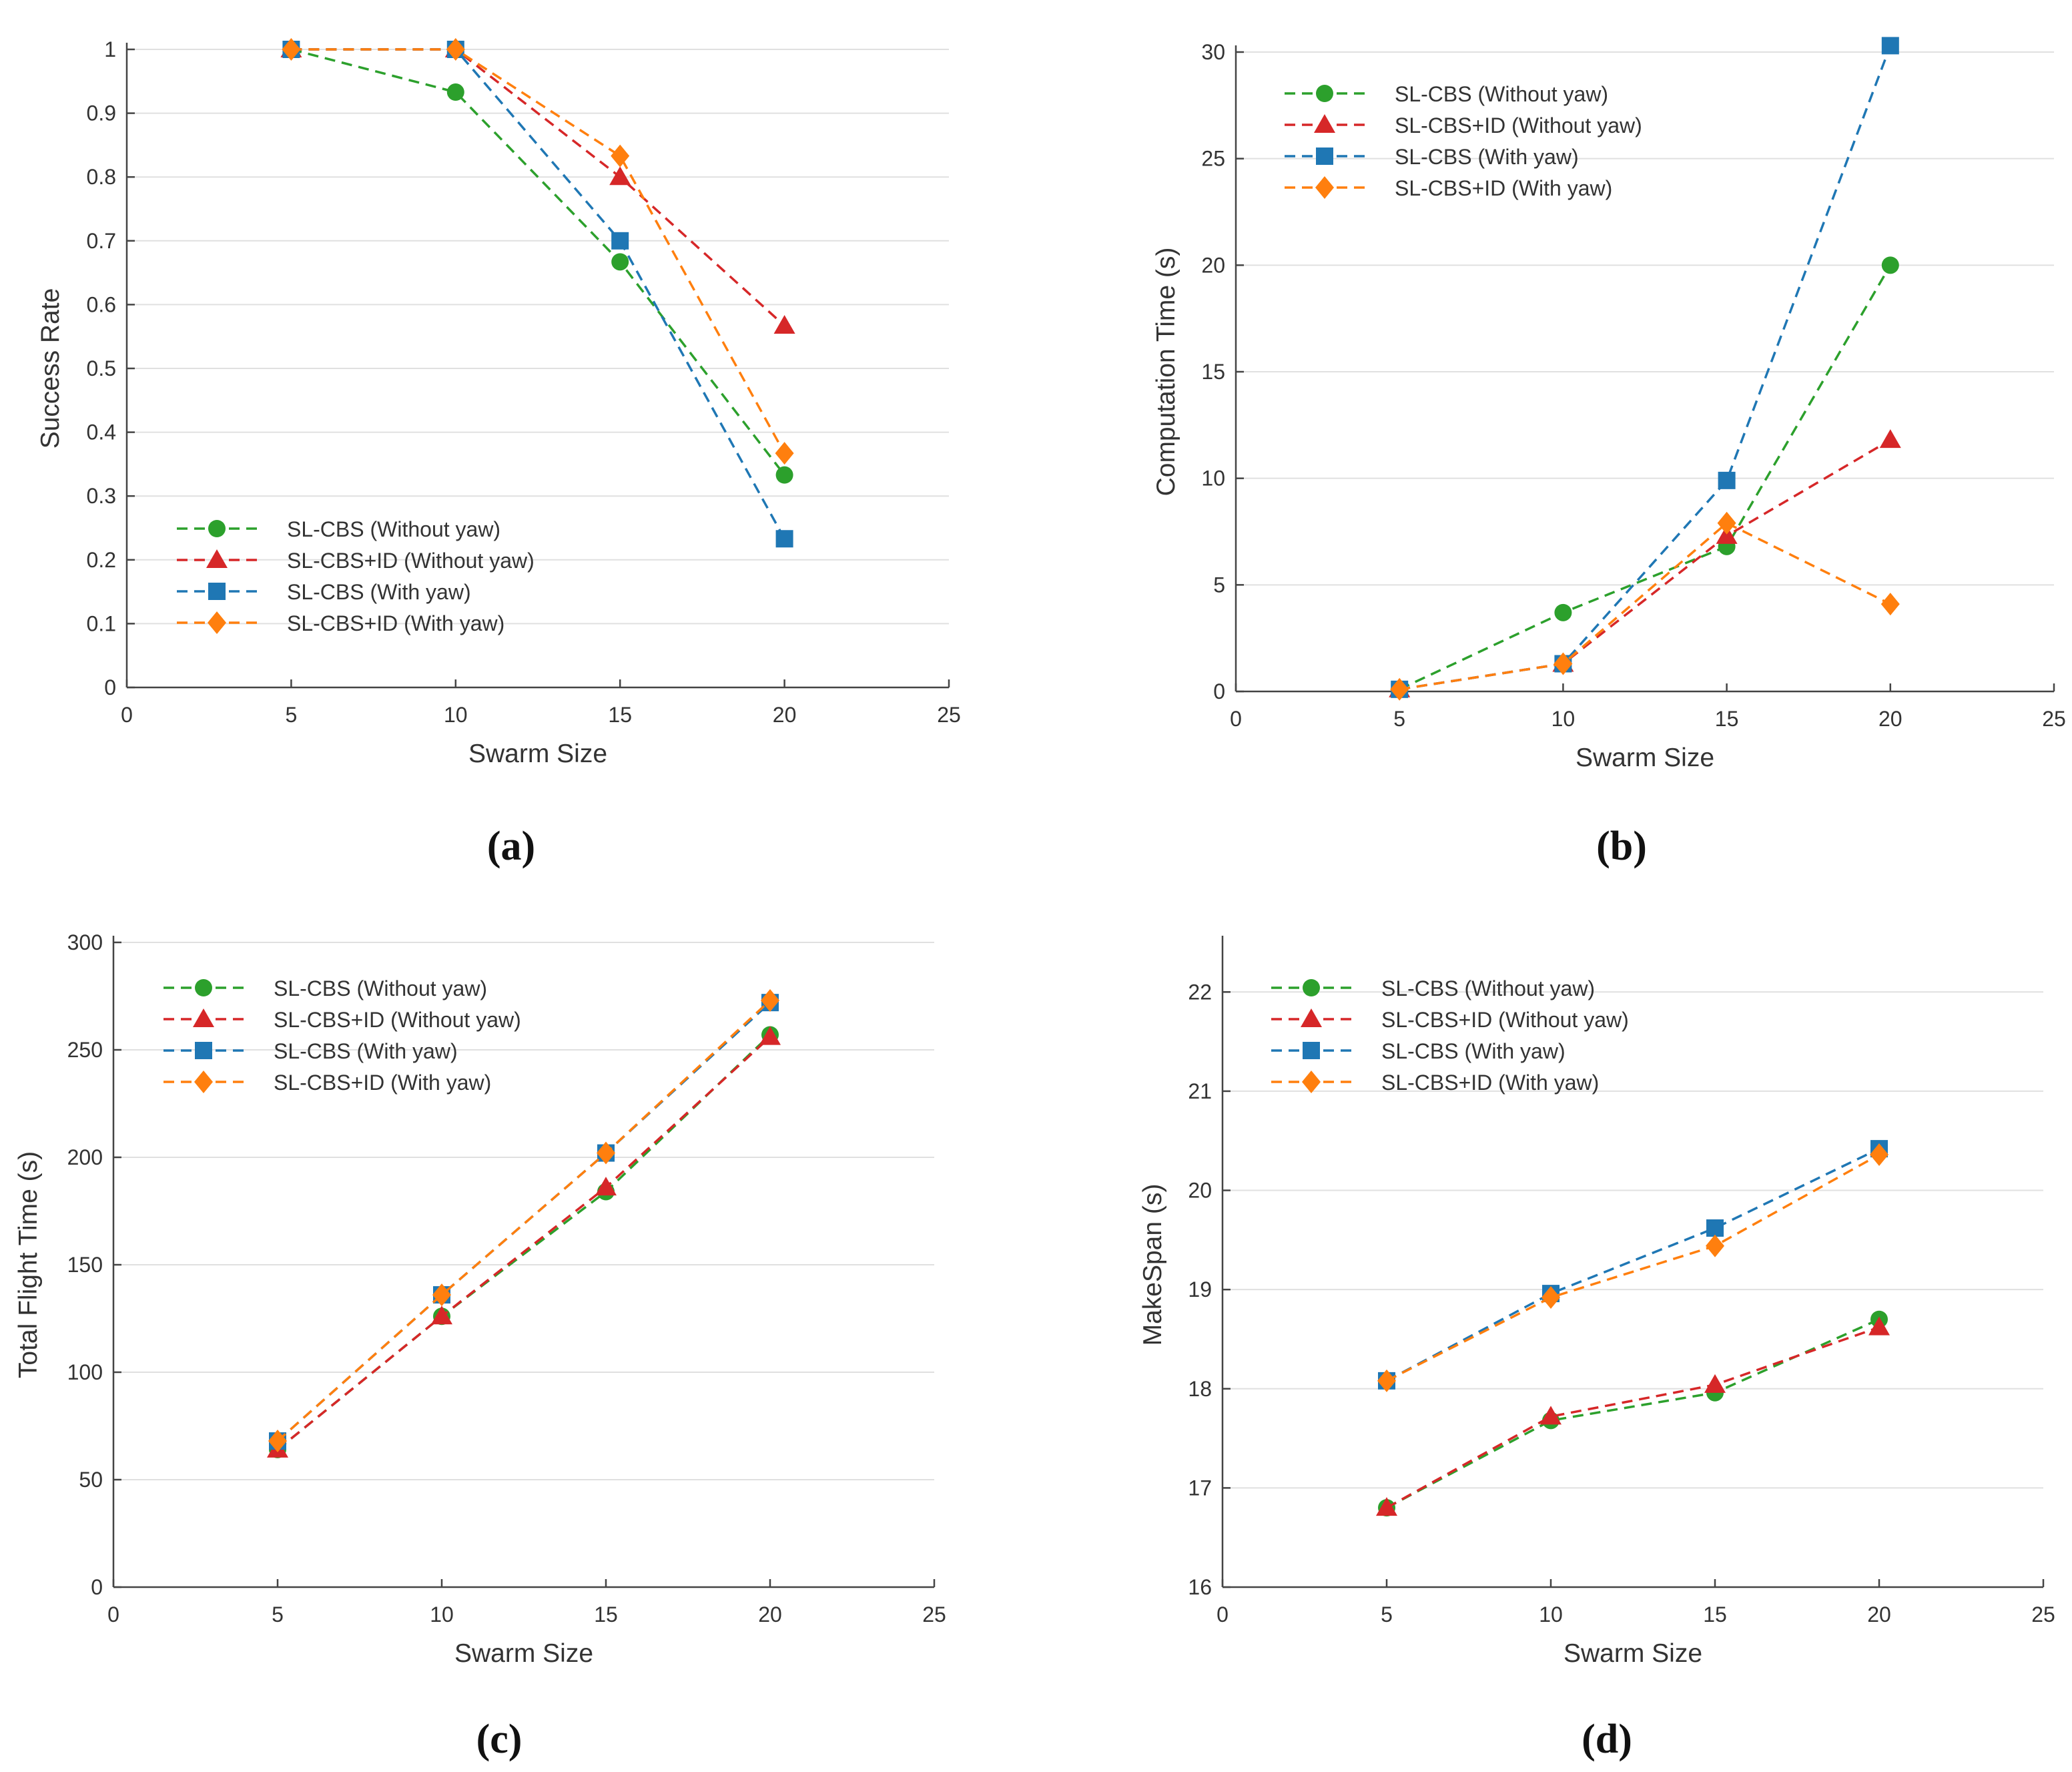 Image resolution: width=2072 pixels, height=1772 pixels. Describe the element at coordinates (1213, 372) in the screenshot. I see `y-tick-label: 15` at that location.